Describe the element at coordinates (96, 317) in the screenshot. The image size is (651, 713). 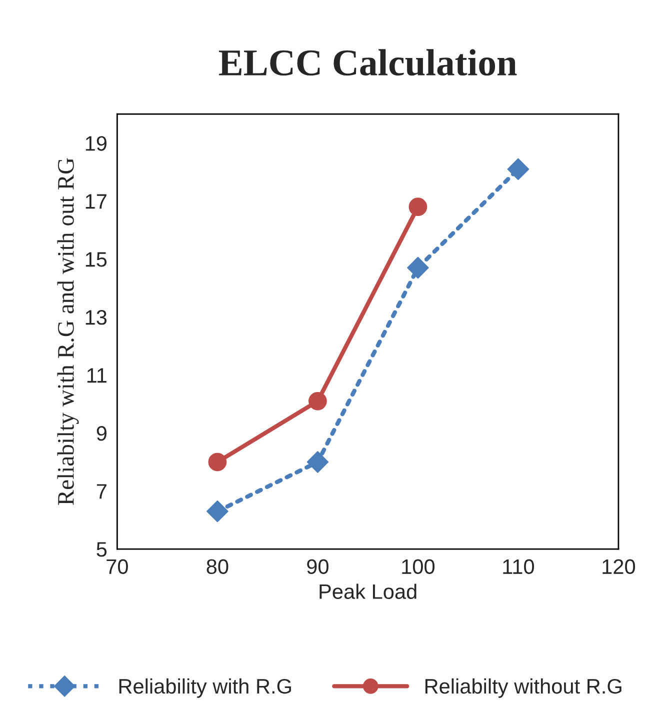
I see `y-tick-label: 13` at that location.